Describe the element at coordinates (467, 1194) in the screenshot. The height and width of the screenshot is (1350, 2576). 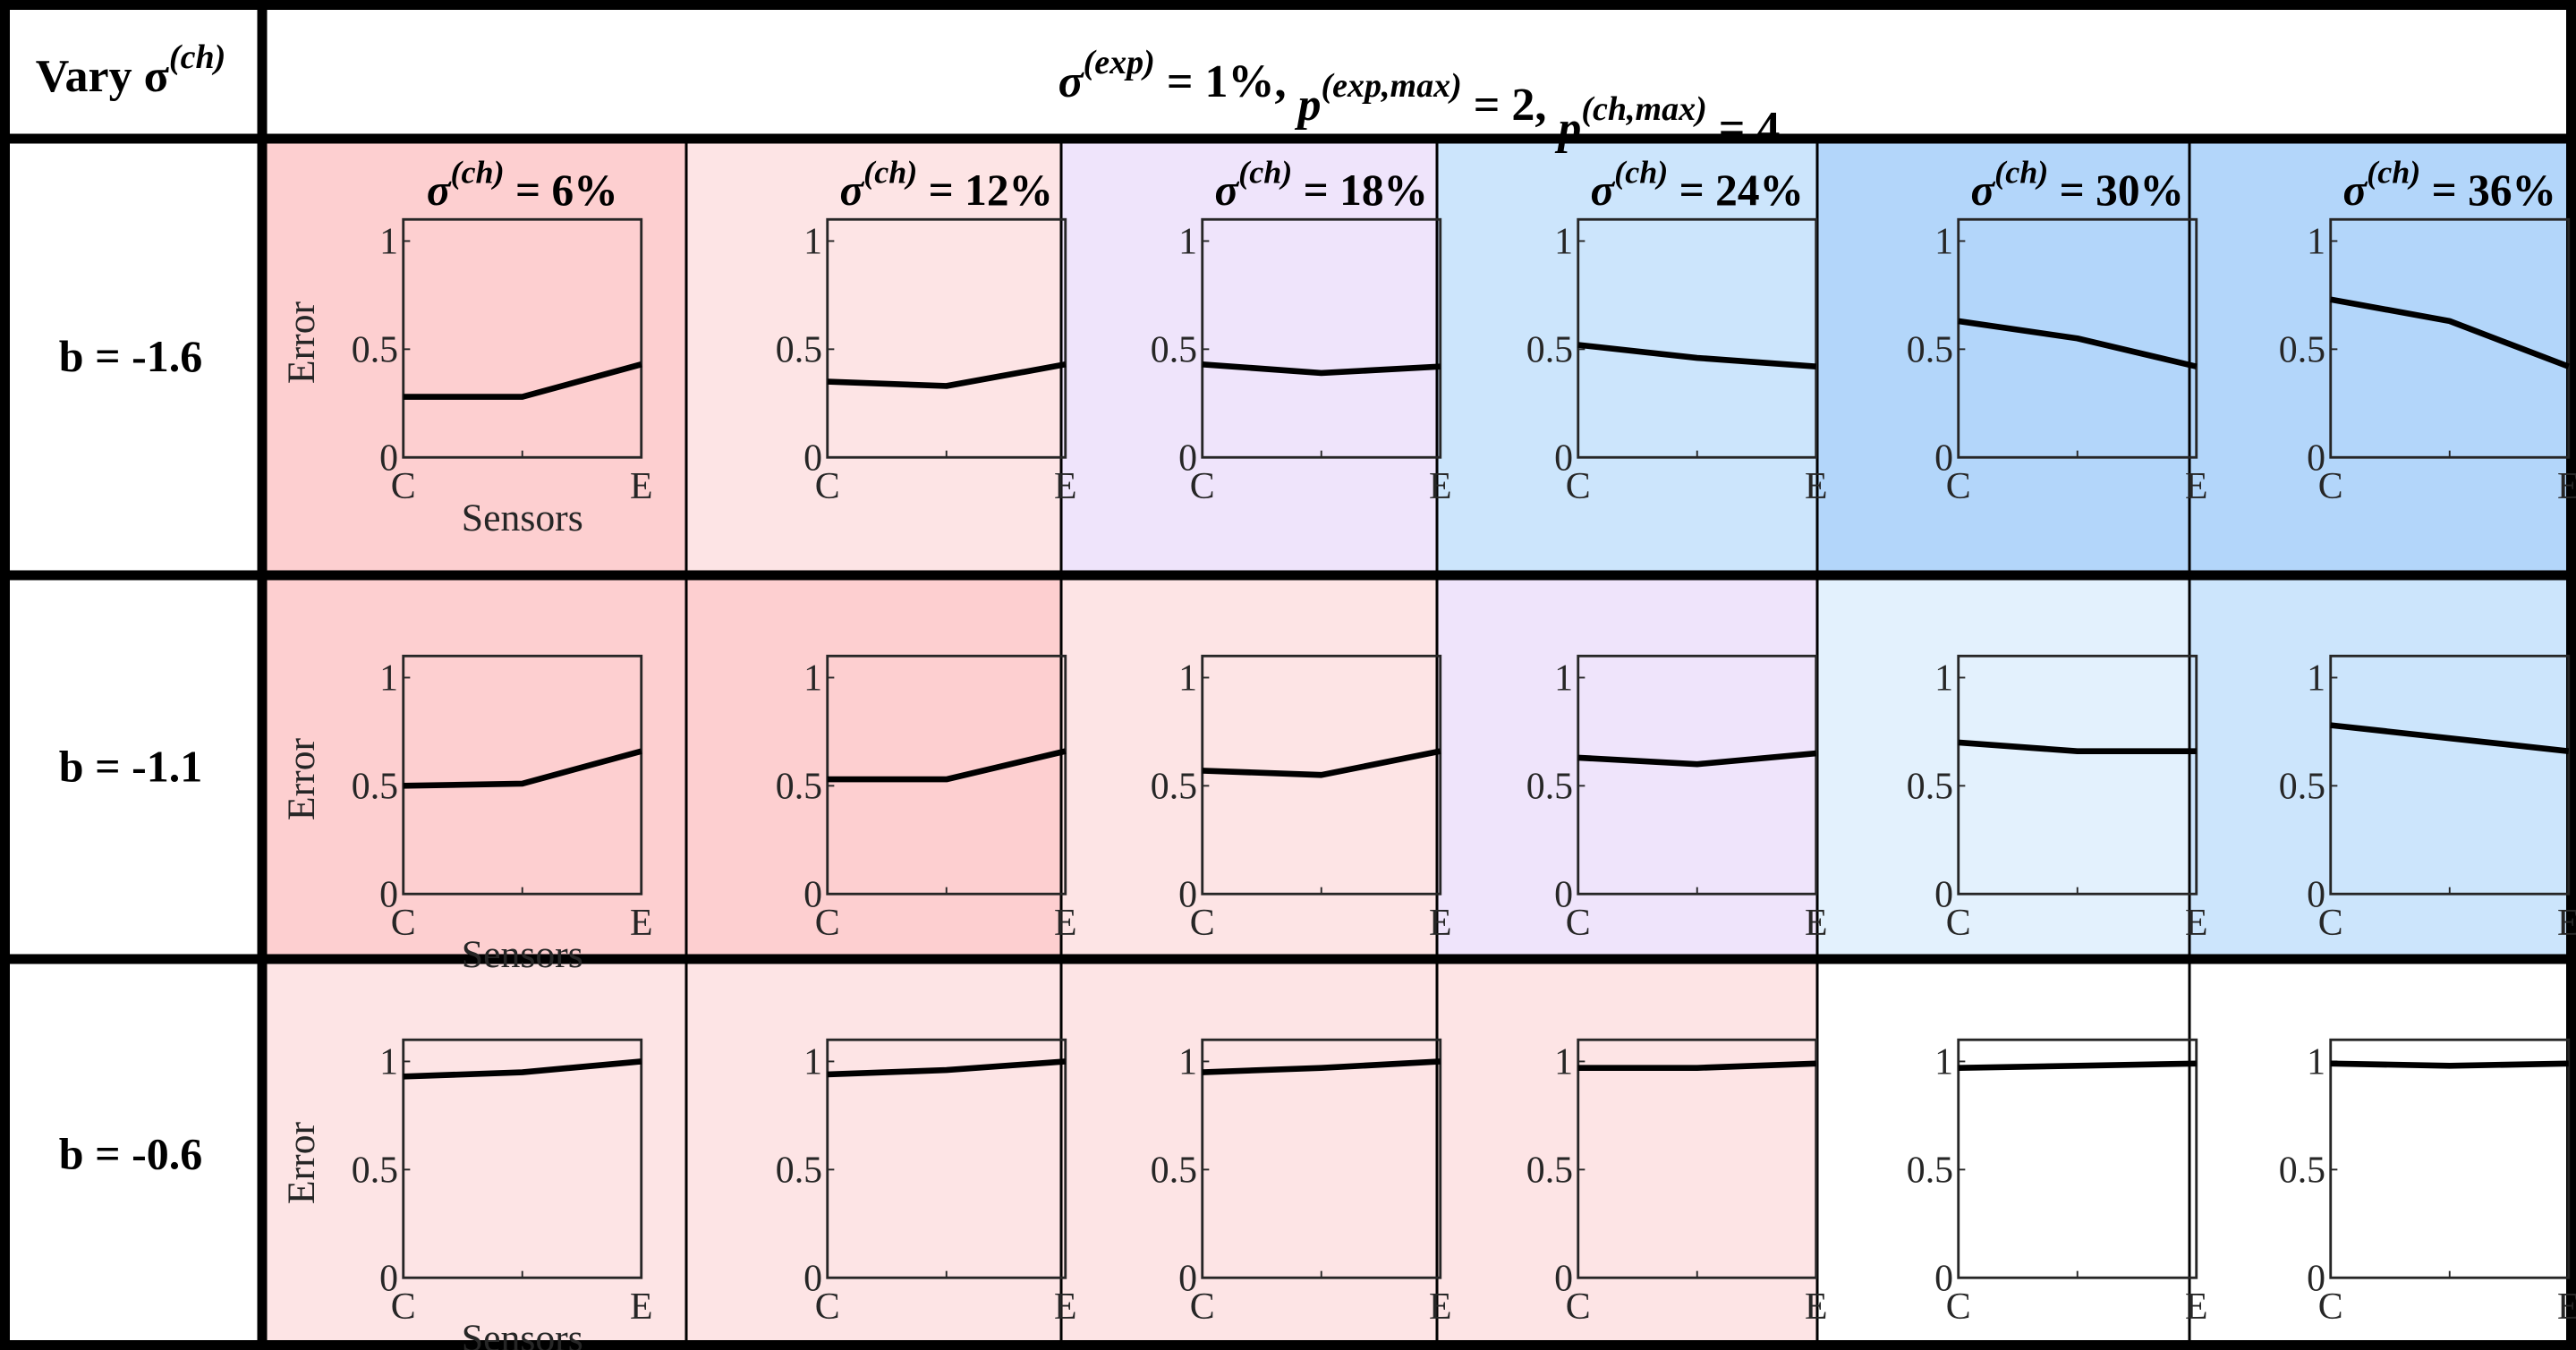
I see `panel-r3-c1: 0 0.5 1 C E Sensors Error` at that location.